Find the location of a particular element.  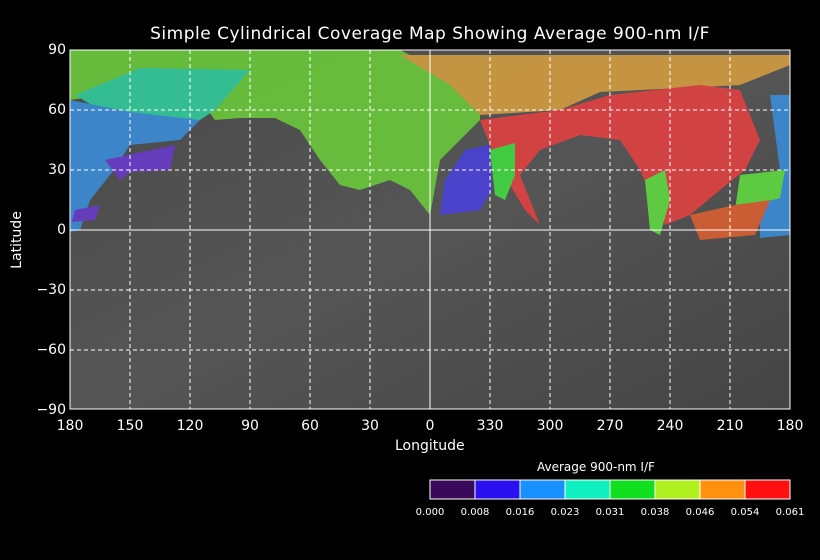

x-tick-label: 300 is located at coordinates (550, 426).